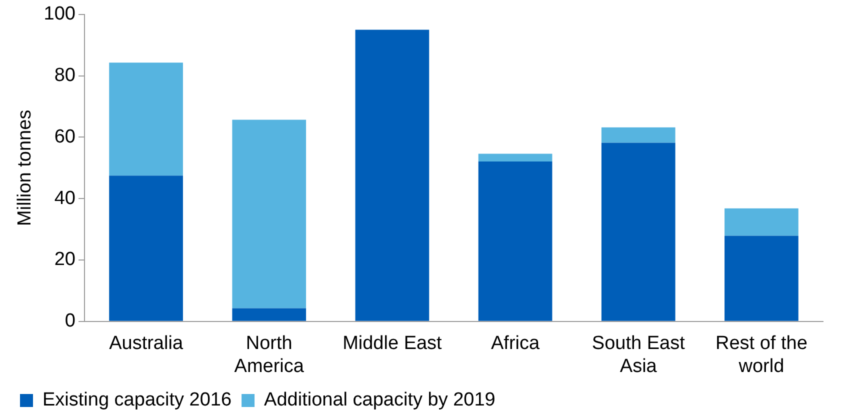  Describe the element at coordinates (60, 14) in the screenshot. I see `y-tick-label: 100` at that location.